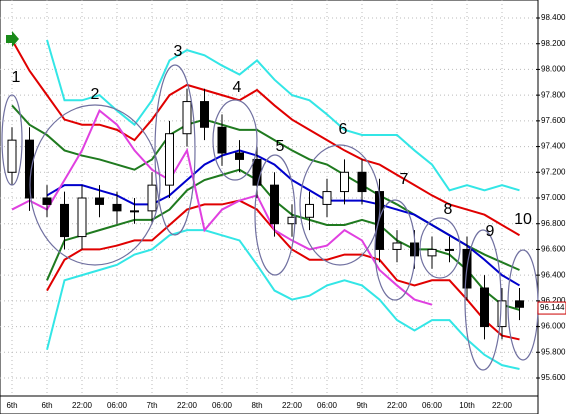 This screenshot has width=566, height=414. Describe the element at coordinates (553, 69) in the screenshot. I see `y-tick-label: 98.000` at that location.